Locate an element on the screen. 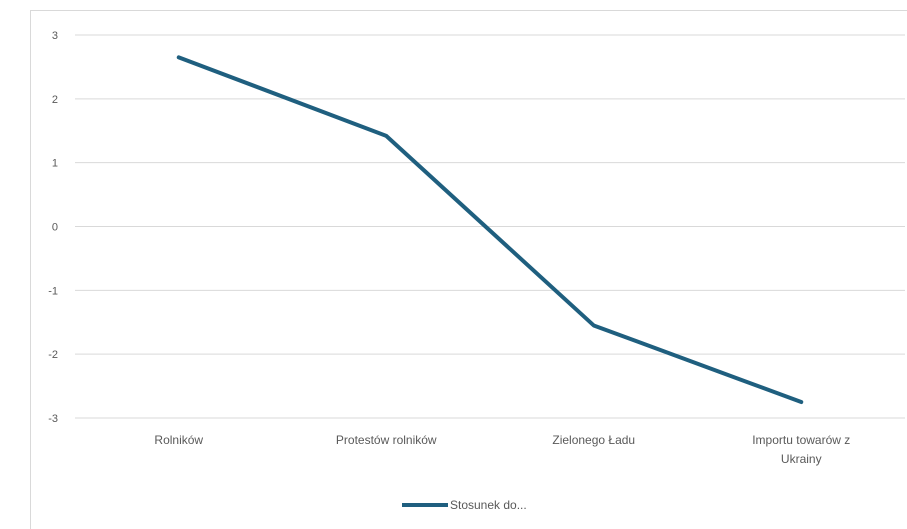 The image size is (907, 529). y-tick-label: 1 is located at coordinates (55, 164).